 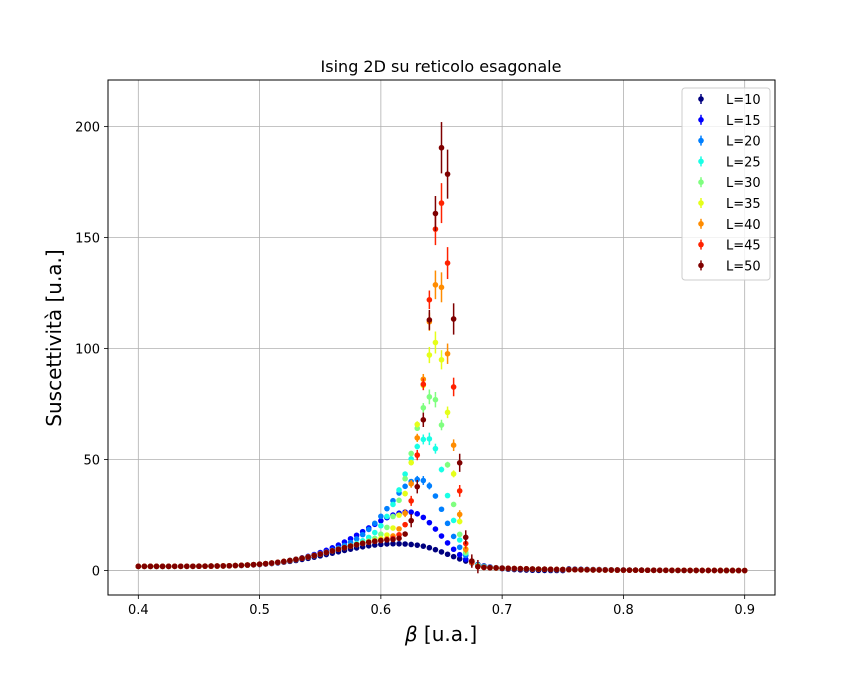 What do you see at coordinates (743, 142) in the screenshot?
I see `legend-label: L=20` at bounding box center [743, 142].